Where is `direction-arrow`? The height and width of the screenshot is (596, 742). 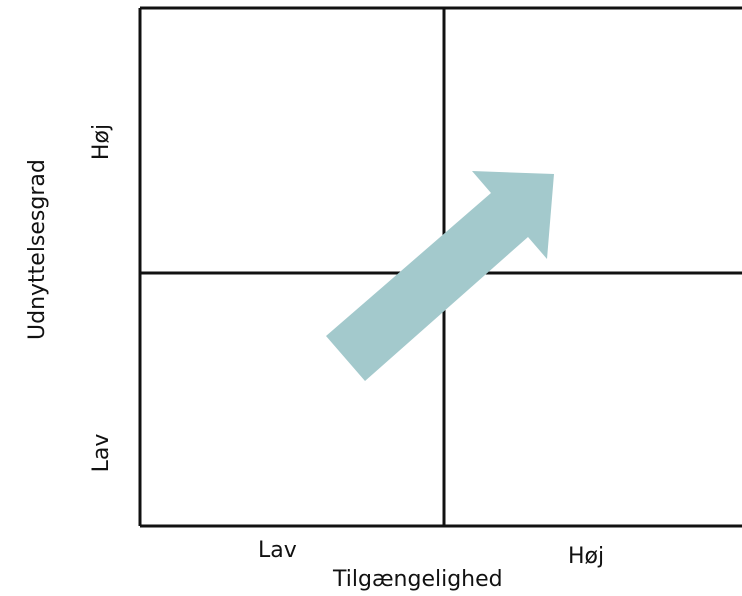
direction-arrow is located at coordinates (440, 276).